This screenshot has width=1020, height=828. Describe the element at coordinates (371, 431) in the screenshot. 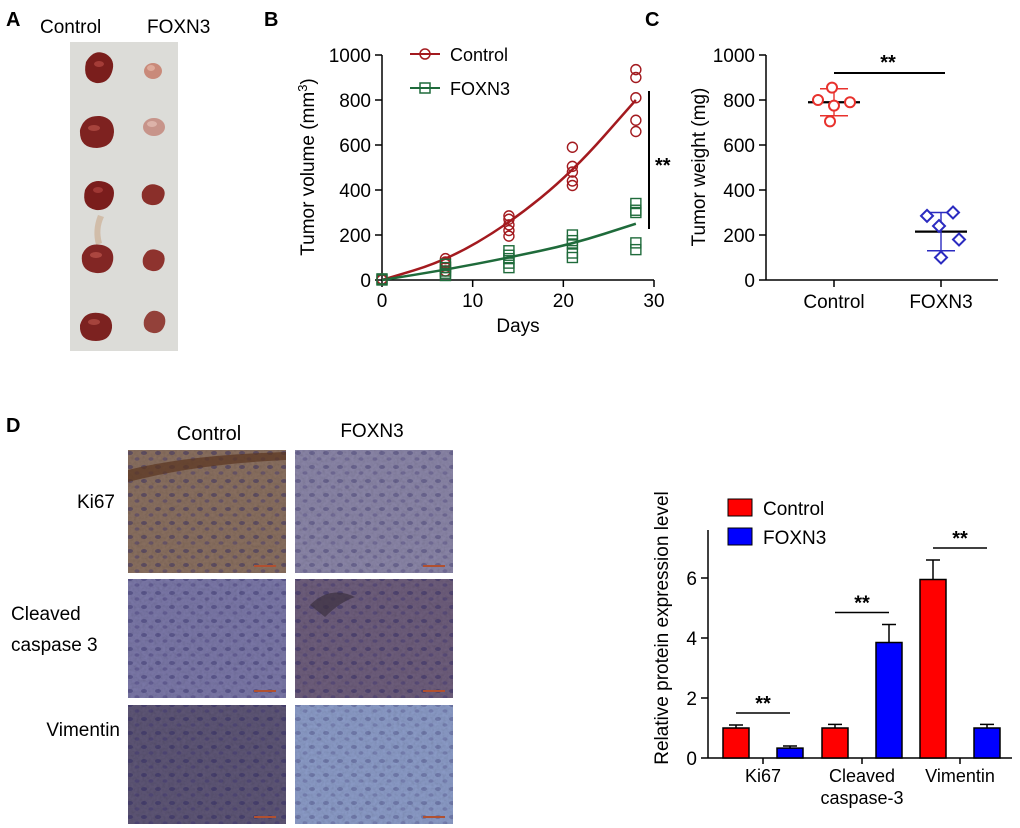

I see `ihc-header-foxn3: FOXN3` at that location.